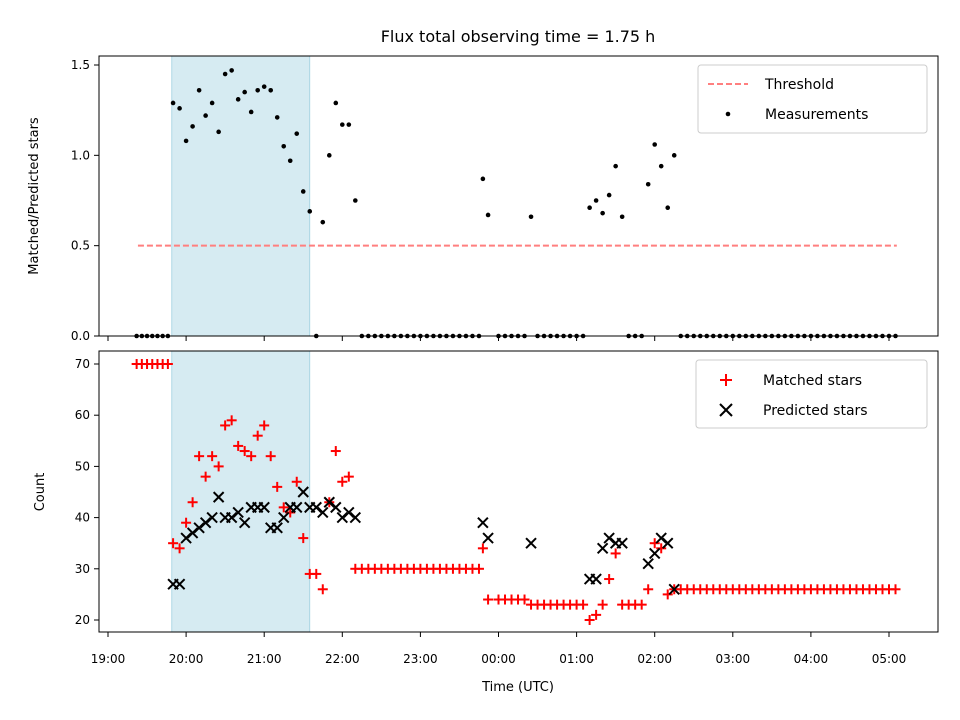 The height and width of the screenshot is (720, 960). I want to click on bottom-x-tick-label: 21:00, so click(264, 659).